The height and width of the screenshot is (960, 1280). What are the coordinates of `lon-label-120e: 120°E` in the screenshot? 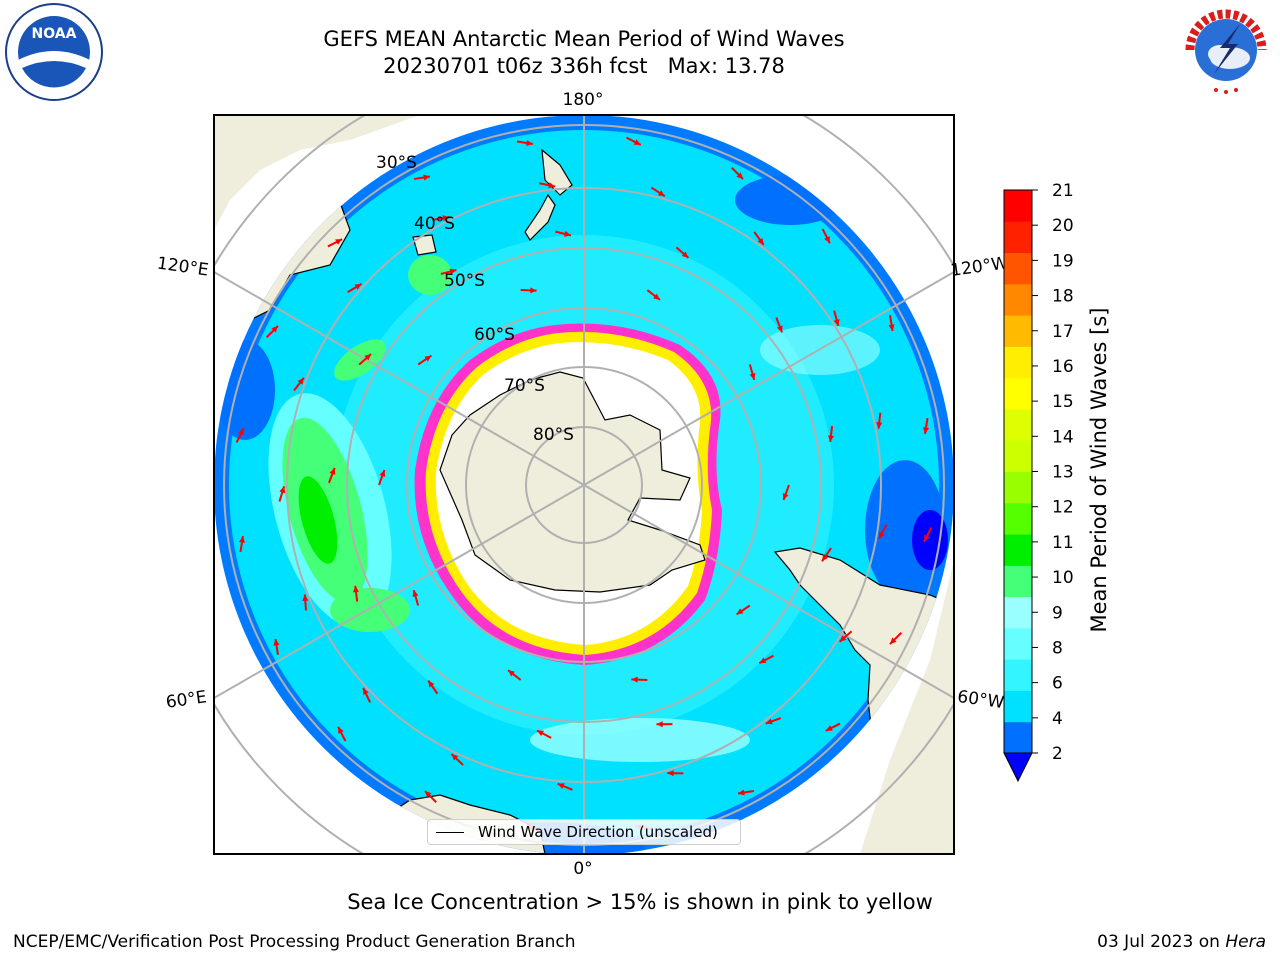 It's located at (183, 267).